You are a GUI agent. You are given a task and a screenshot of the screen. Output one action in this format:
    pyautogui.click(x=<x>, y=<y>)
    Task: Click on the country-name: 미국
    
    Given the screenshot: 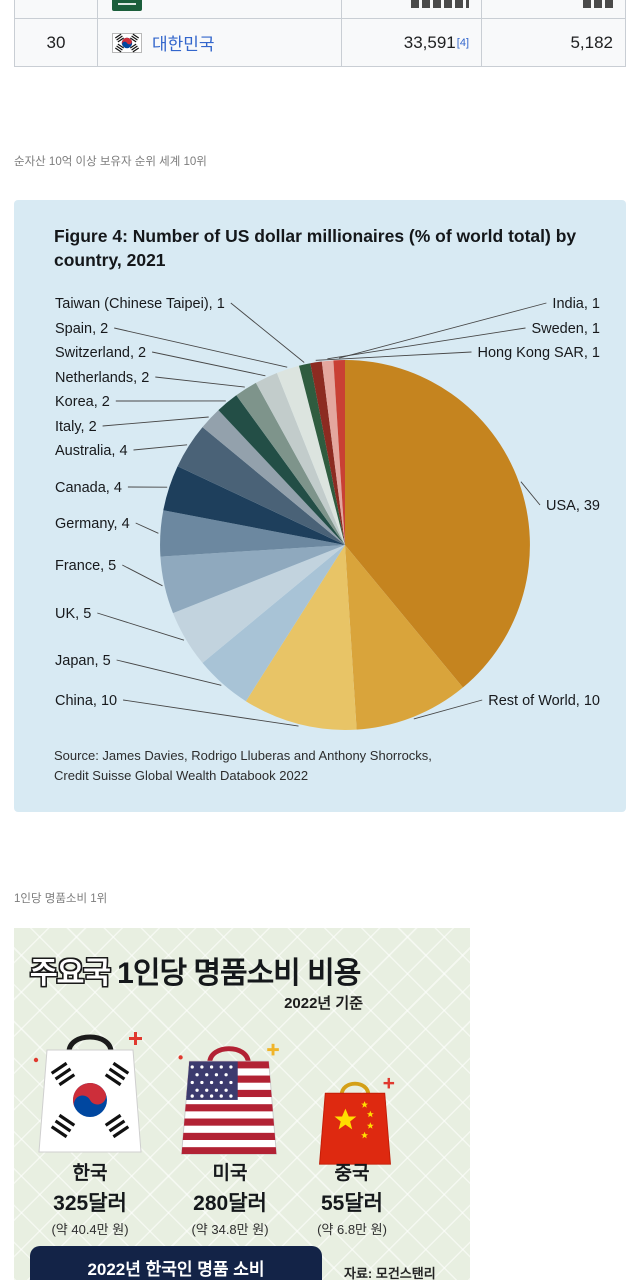 What is the action you would take?
    pyautogui.click(x=230, y=1173)
    